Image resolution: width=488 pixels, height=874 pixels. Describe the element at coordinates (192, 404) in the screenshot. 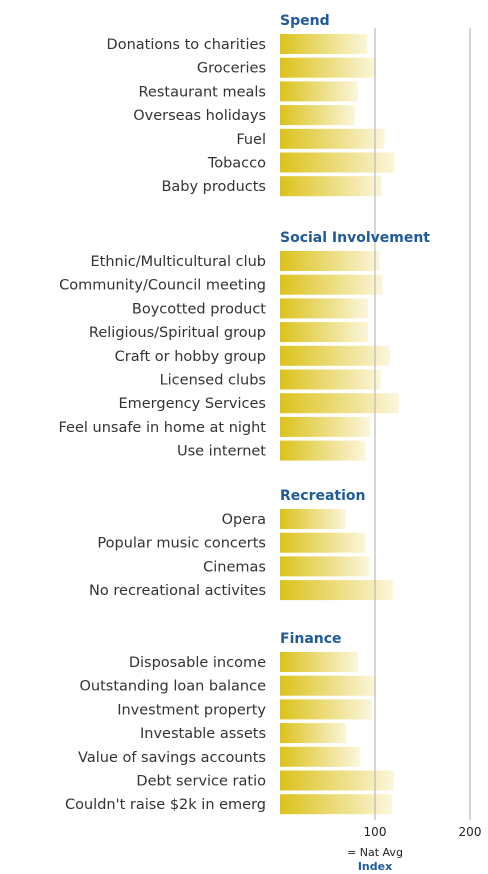

I see `category-label: Emergency Services` at that location.